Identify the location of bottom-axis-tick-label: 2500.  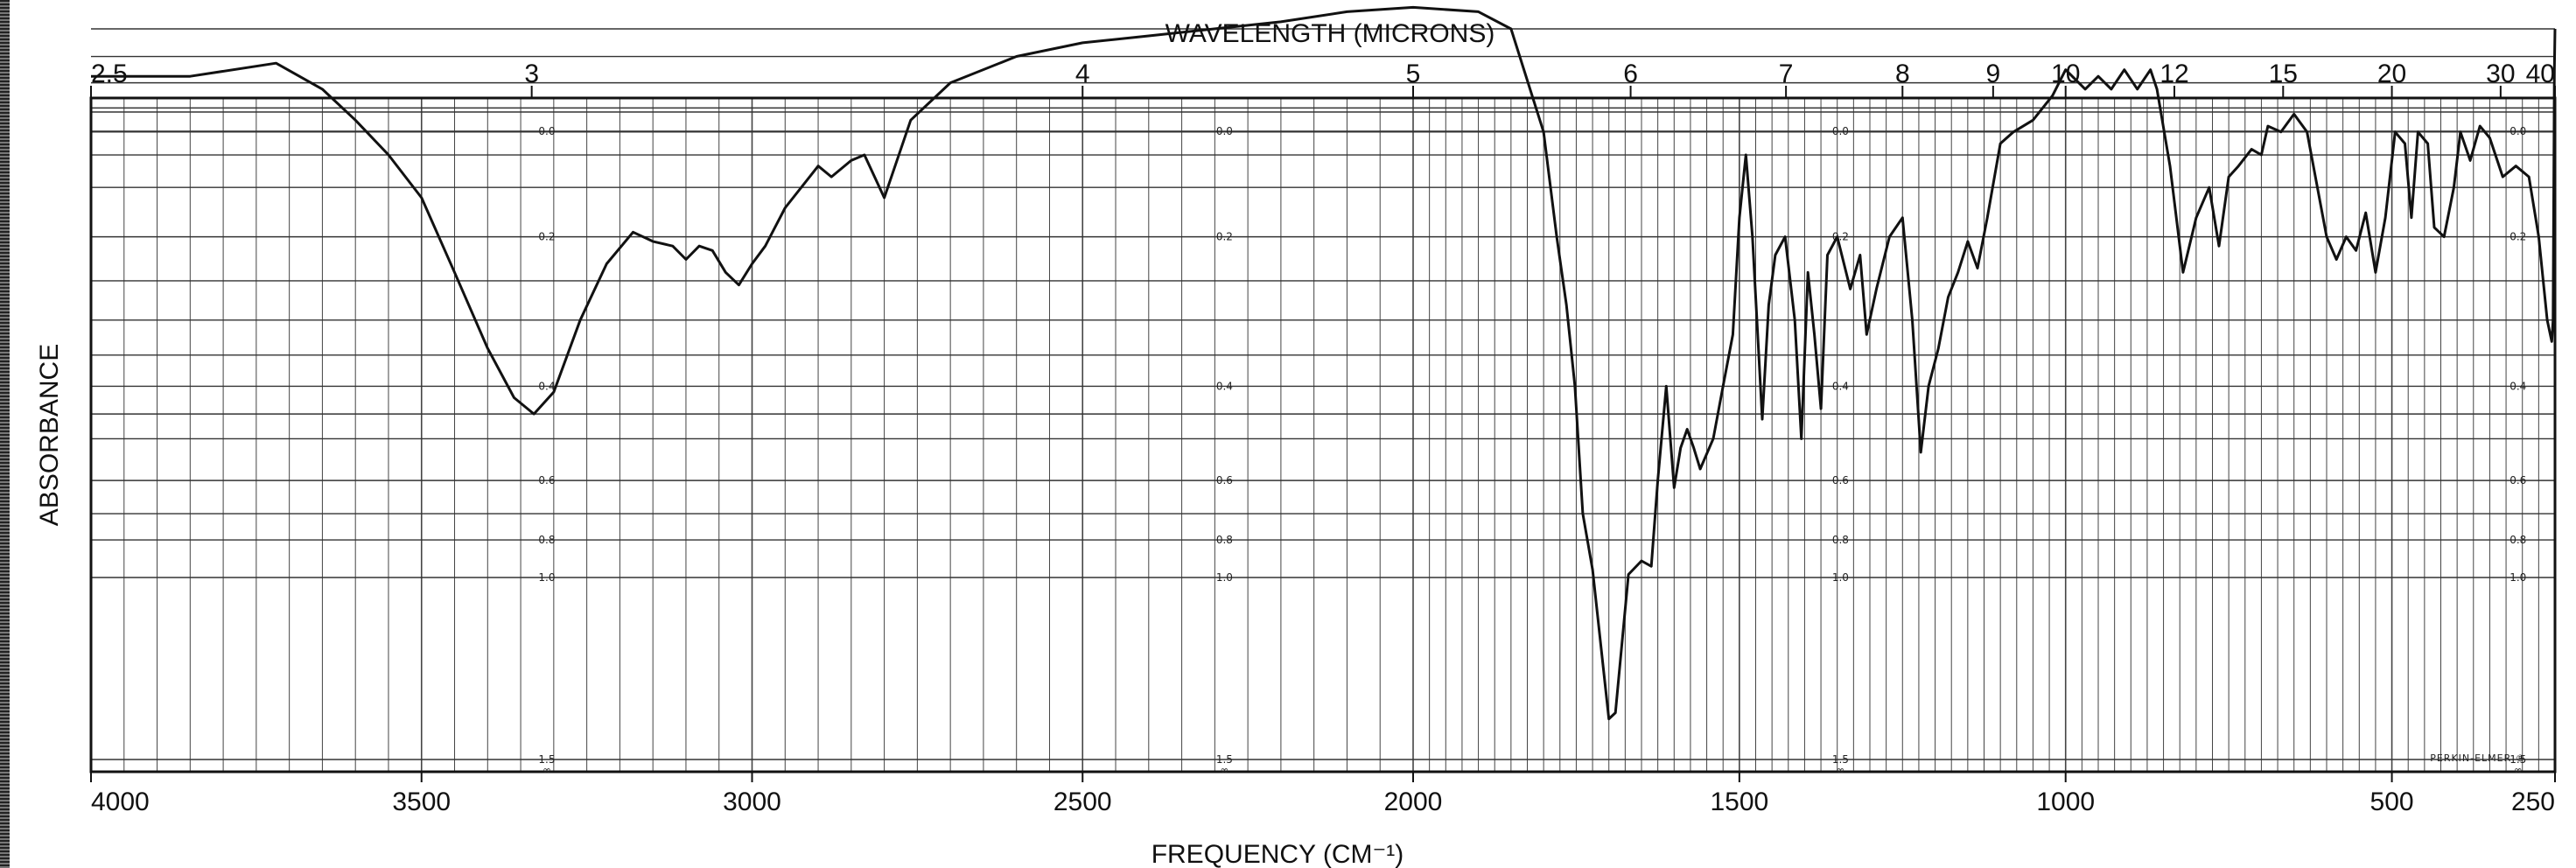
(1083, 802).